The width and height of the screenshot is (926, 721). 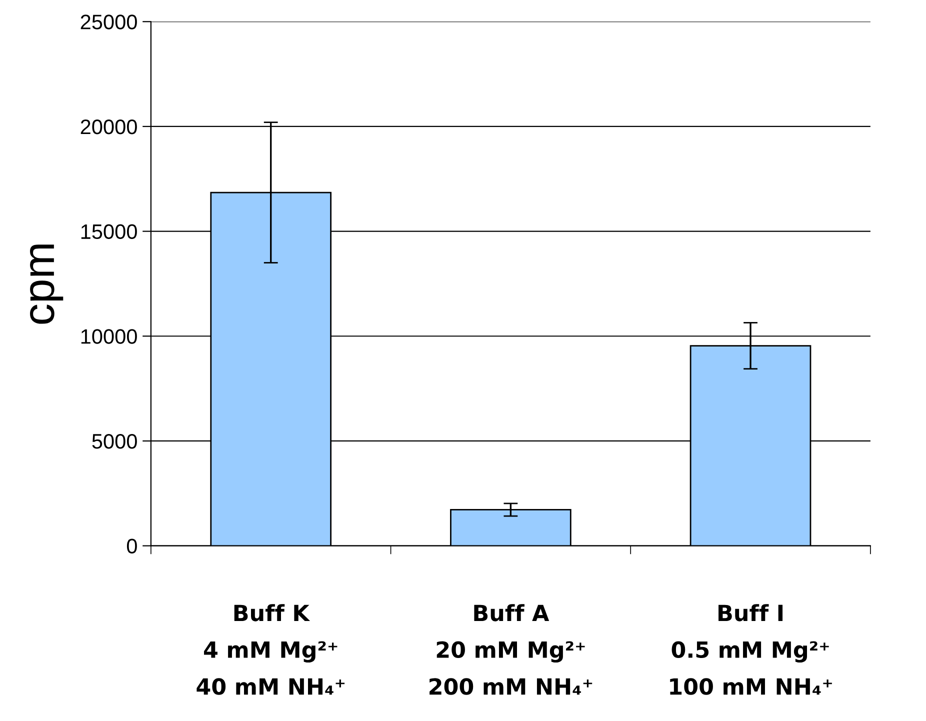 What do you see at coordinates (751, 649) in the screenshot?
I see `x-tick-label: Buff I 0.5 mM Mg²⁺ 100 mM NH₄⁺` at bounding box center [751, 649].